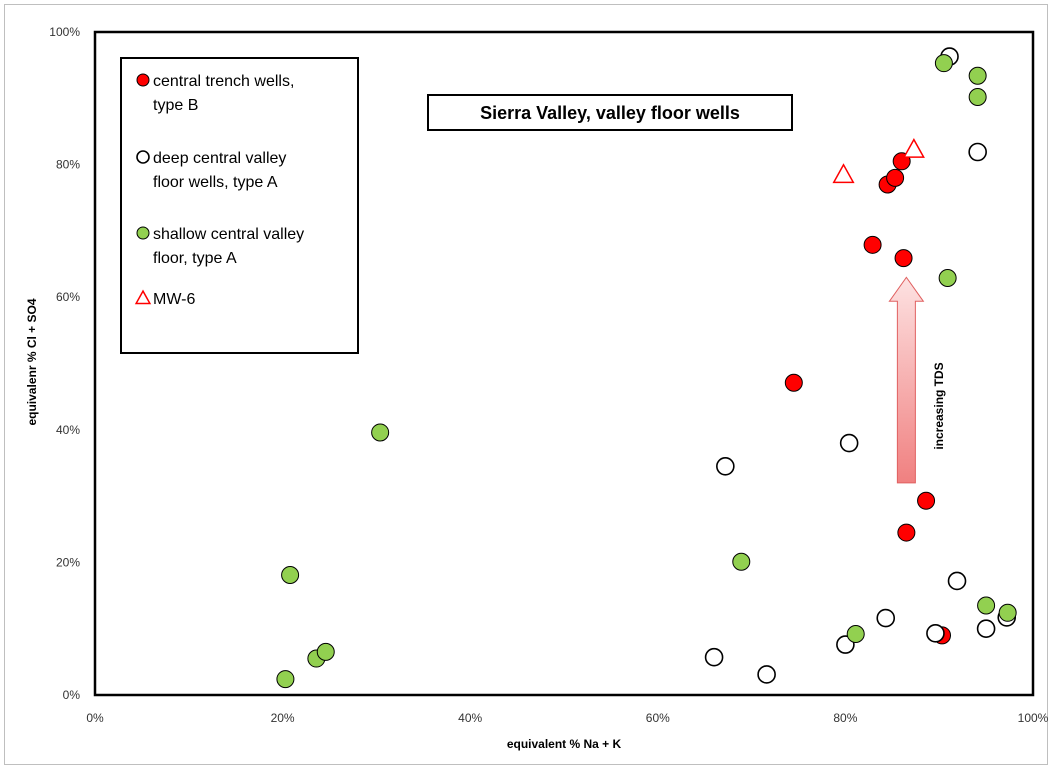  I want to click on y-tick-label: 20%, so click(68, 562).